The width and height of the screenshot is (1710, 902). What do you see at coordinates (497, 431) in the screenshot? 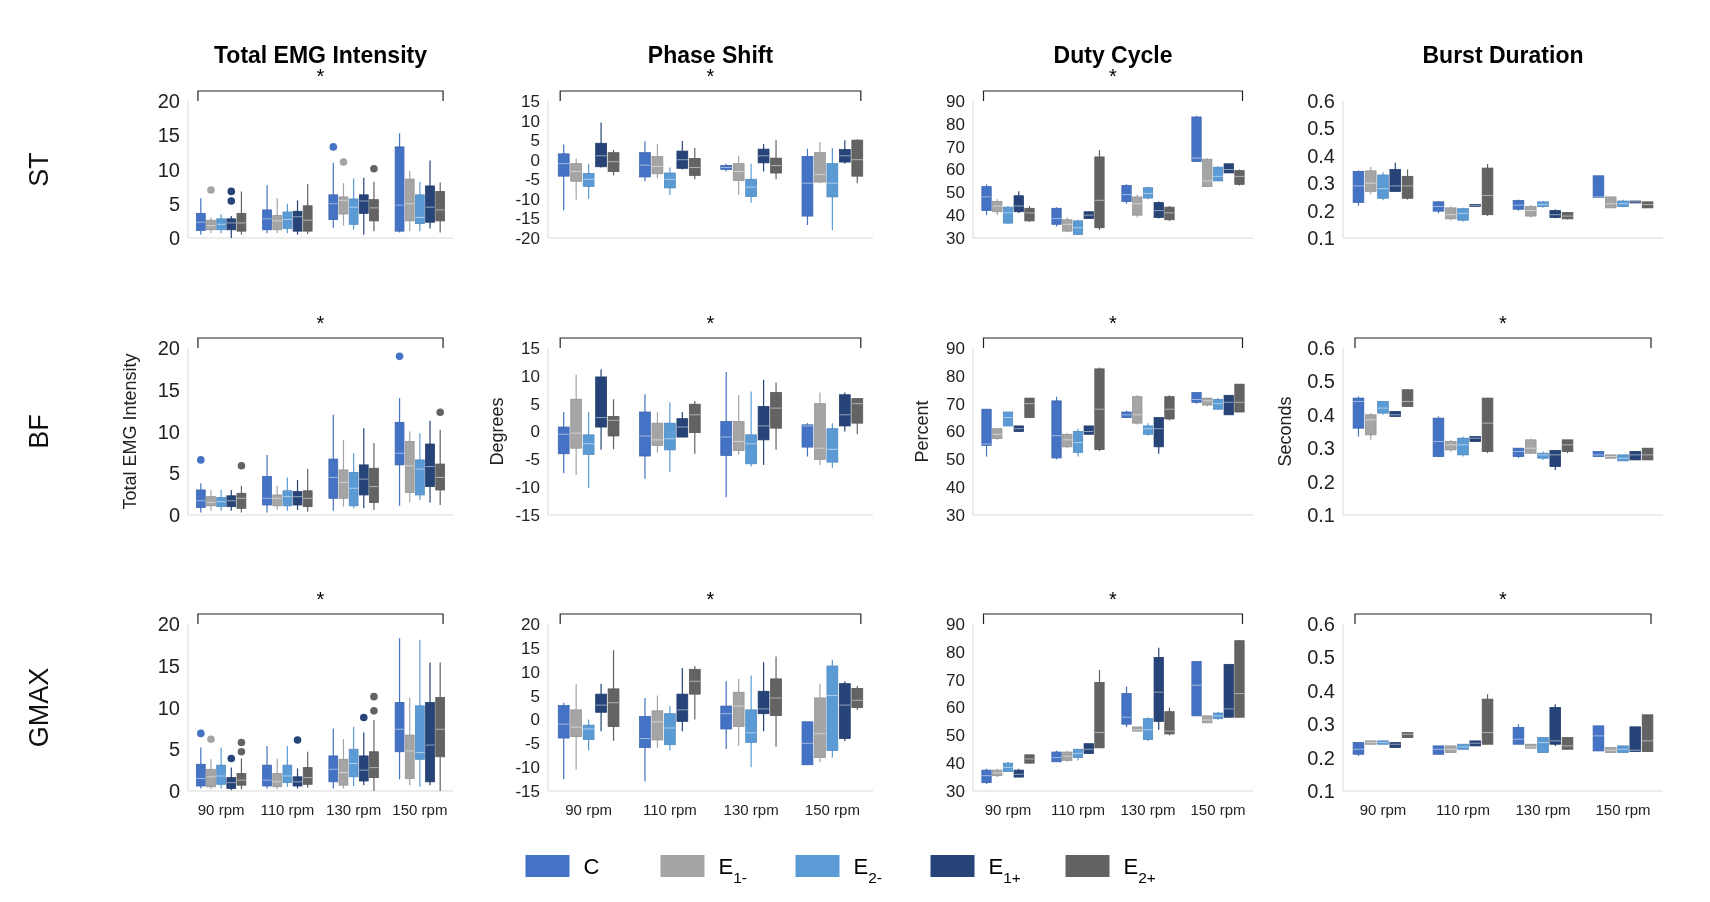
I see `y-axis-title: Degrees` at bounding box center [497, 431].